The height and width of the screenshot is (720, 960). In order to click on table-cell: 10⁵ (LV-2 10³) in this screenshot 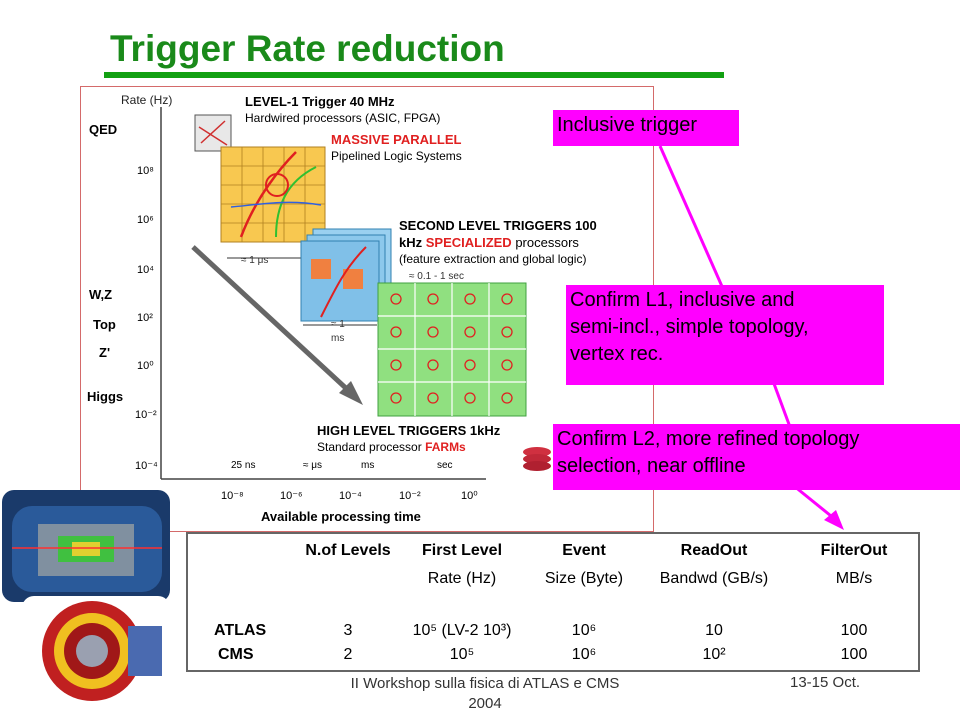, I will do `click(462, 630)`.